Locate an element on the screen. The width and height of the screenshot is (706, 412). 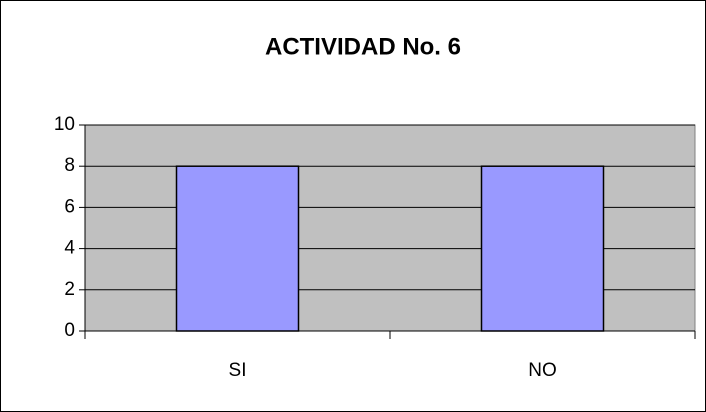
y-tick-label: 10 is located at coordinates (64, 124).